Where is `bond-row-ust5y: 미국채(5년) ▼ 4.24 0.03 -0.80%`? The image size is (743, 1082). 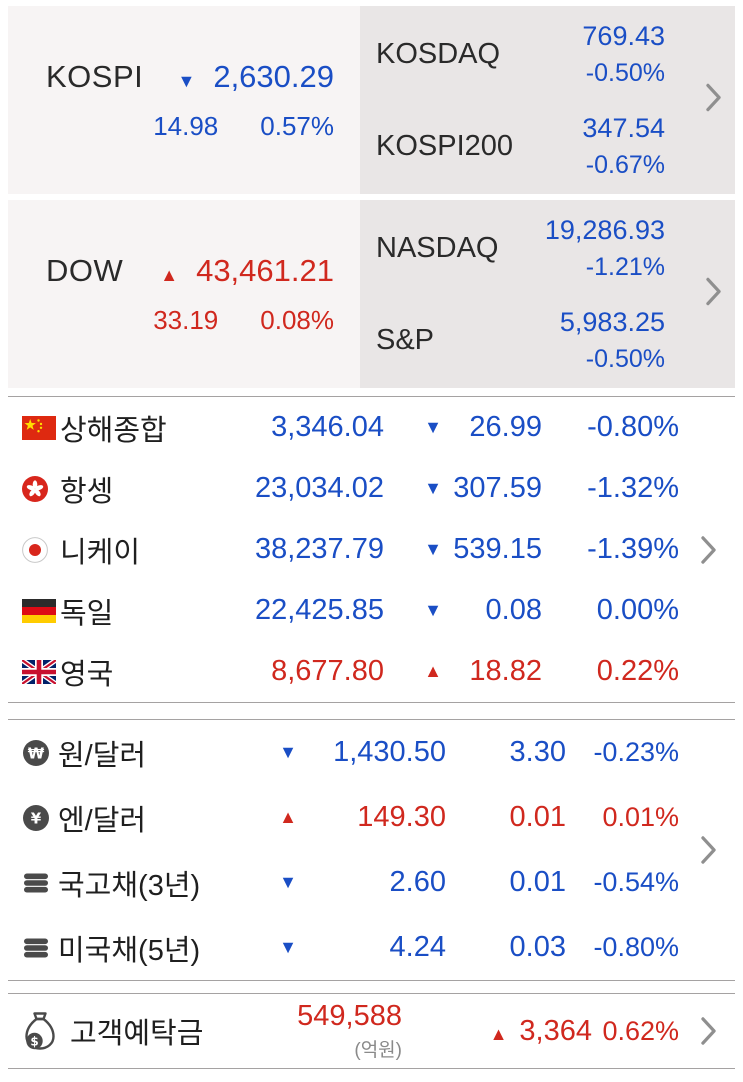
bond-row-ust5y: 미국채(5년) ▼ 4.24 0.03 -0.80% is located at coordinates (344, 947).